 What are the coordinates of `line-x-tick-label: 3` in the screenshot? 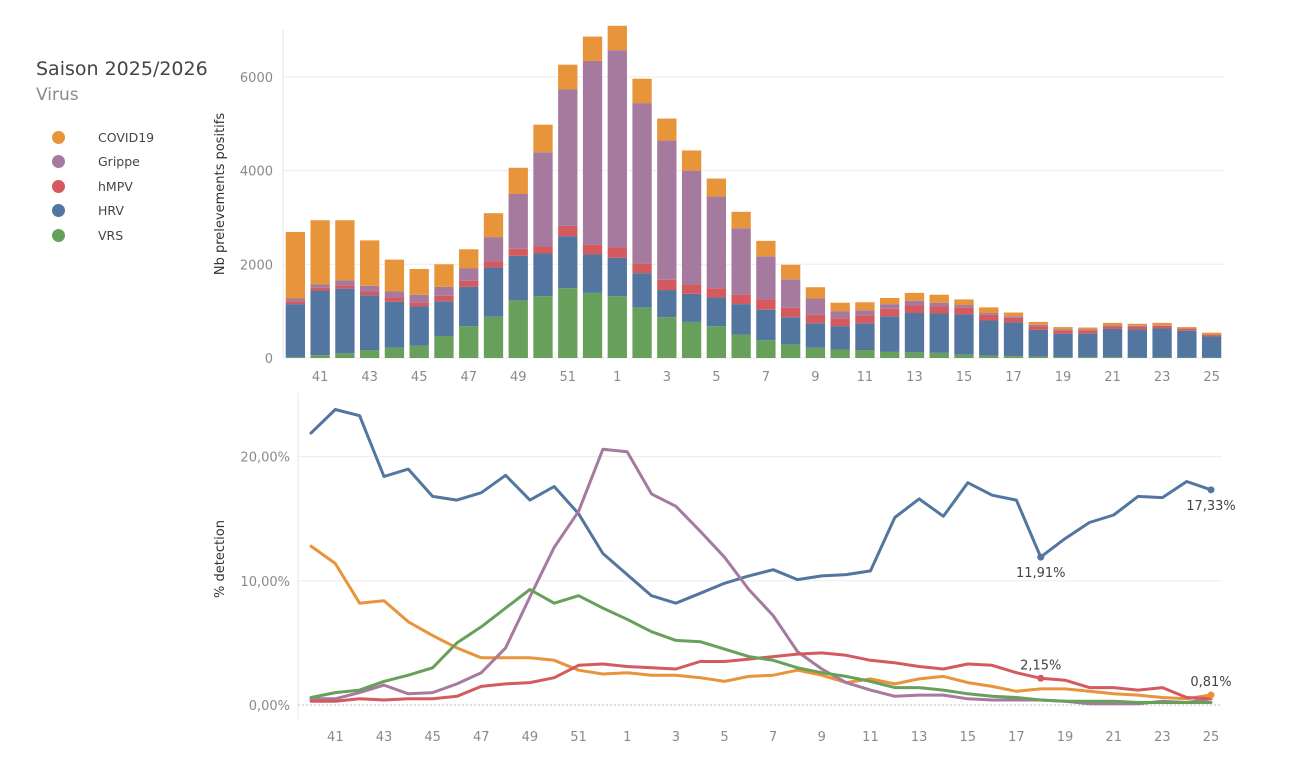 It's located at (676, 737).